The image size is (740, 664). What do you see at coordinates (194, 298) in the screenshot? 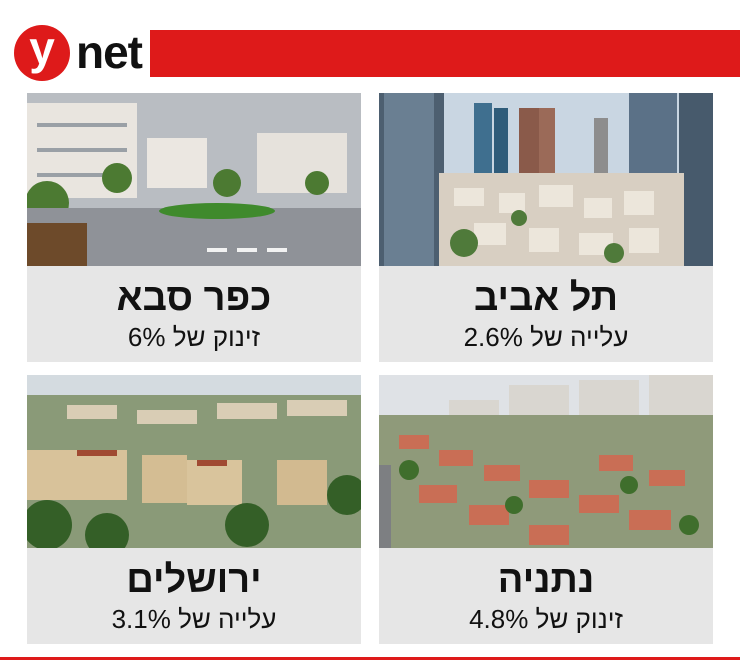
I see `city-name: כפר סבא` at bounding box center [194, 298].